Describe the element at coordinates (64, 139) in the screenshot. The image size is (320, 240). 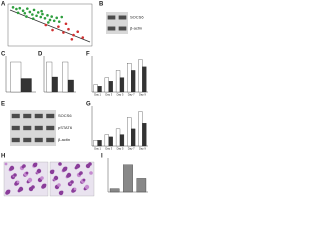
I see `blot-row-label: β-actin` at that location.